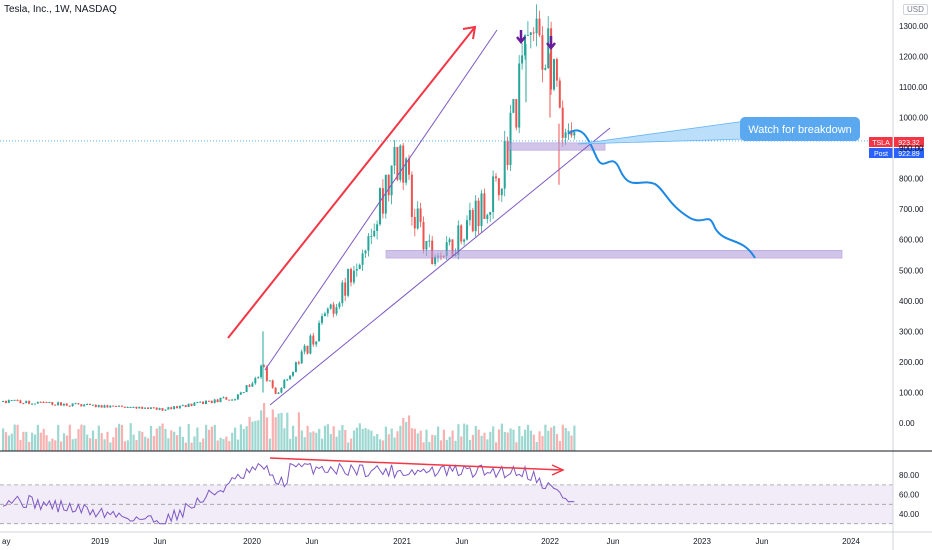  What do you see at coordinates (911, 270) in the screenshot?
I see `price-tick-label: 500.00` at bounding box center [911, 270].